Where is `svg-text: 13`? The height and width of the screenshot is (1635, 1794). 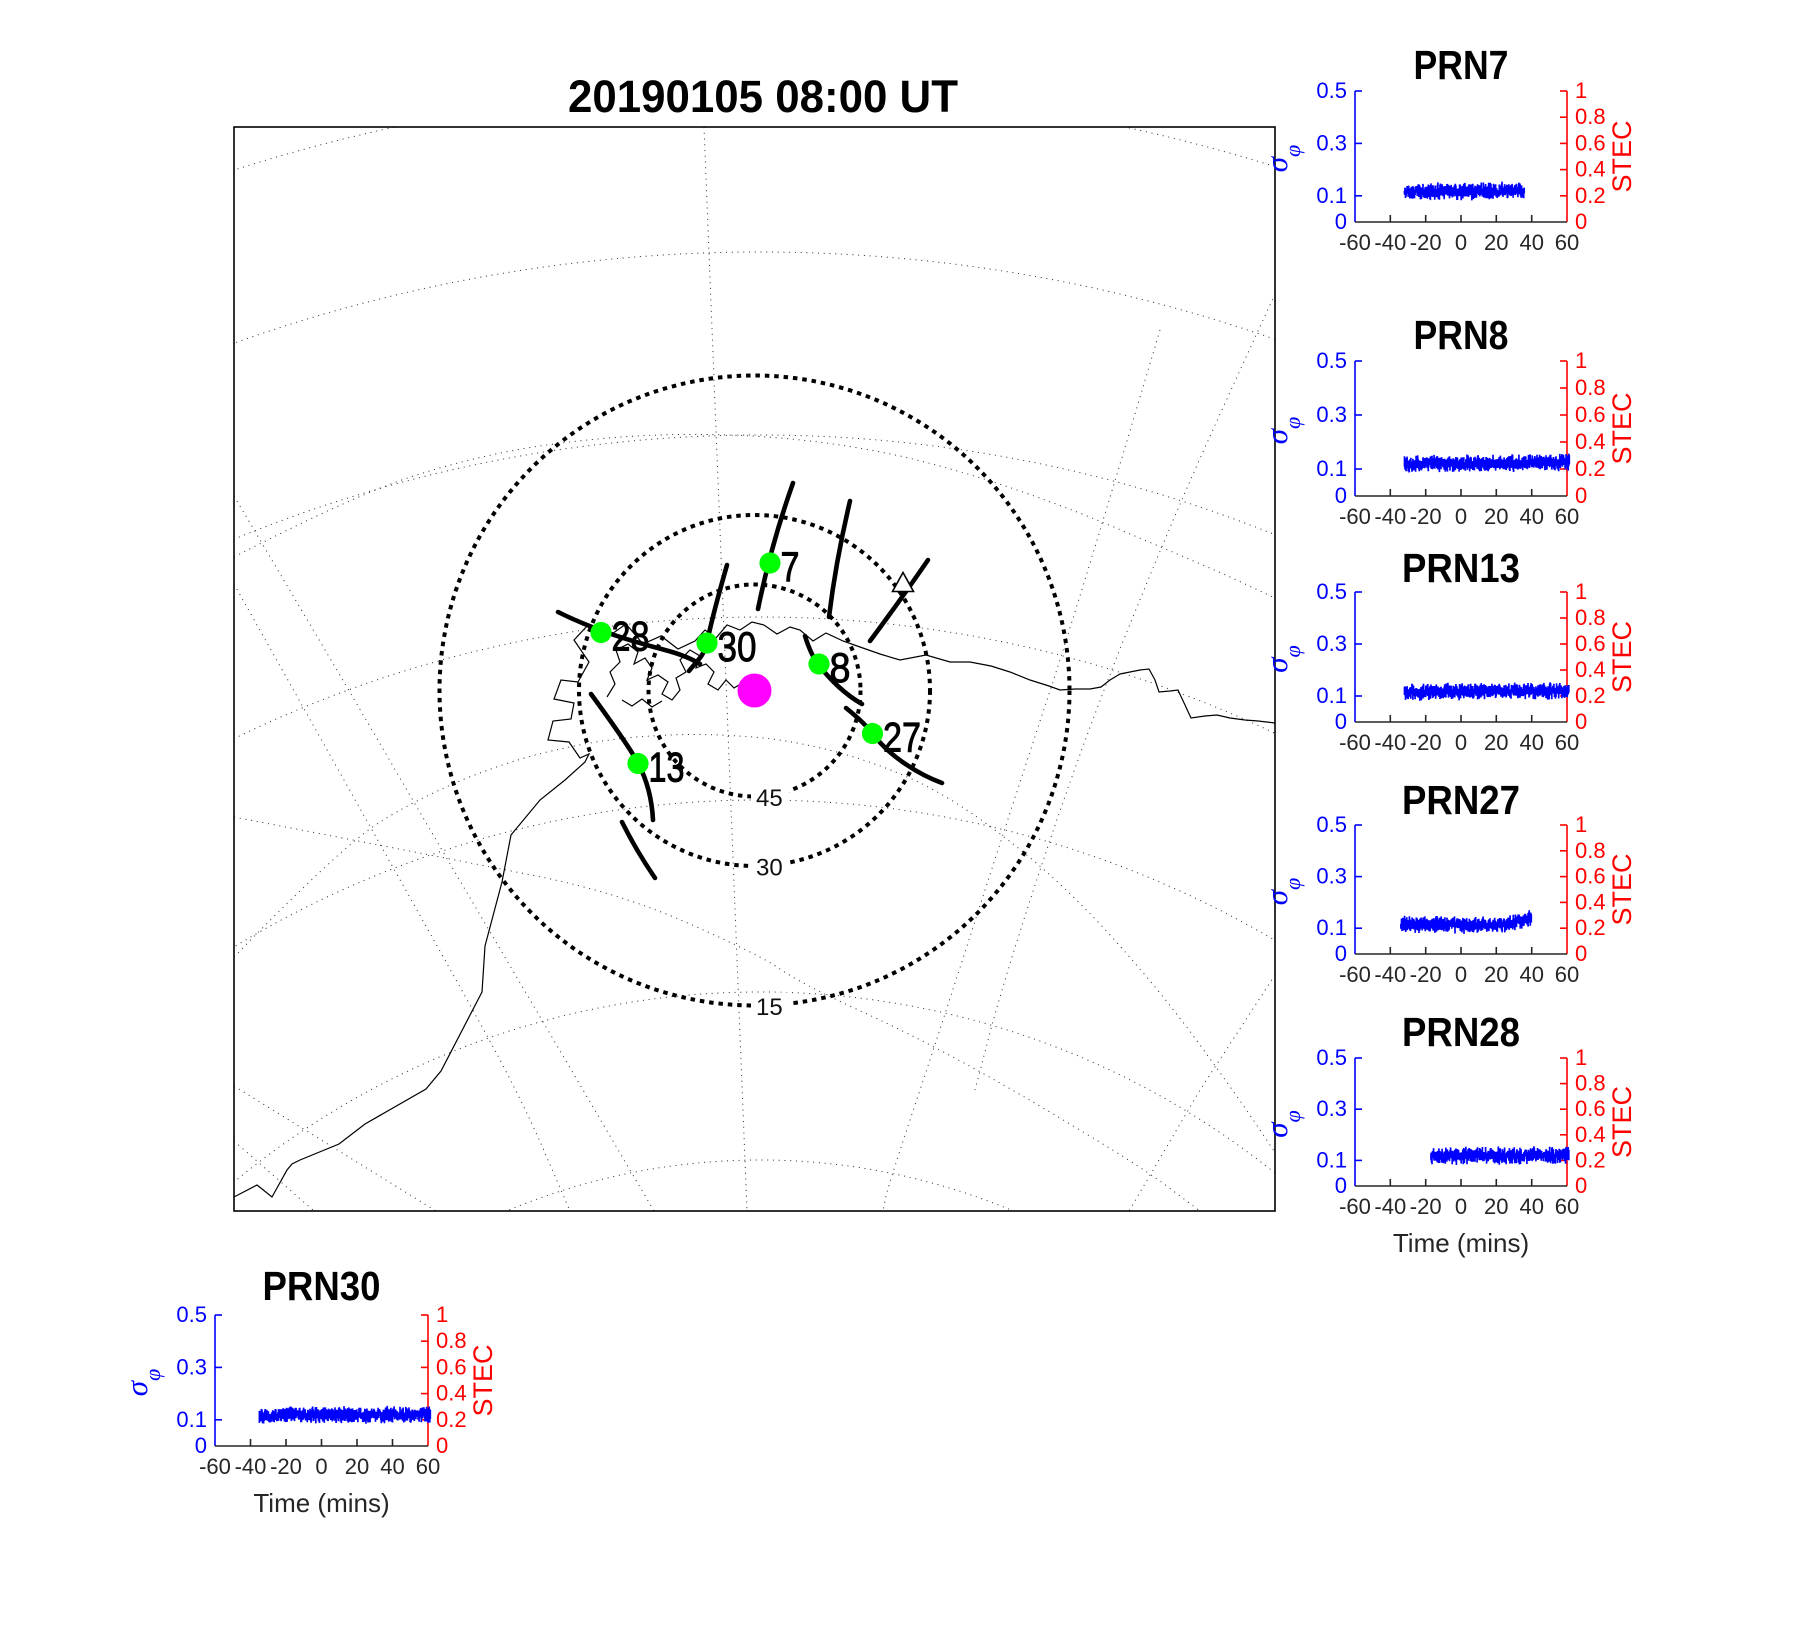 svg-text: 13 is located at coordinates (667, 767).